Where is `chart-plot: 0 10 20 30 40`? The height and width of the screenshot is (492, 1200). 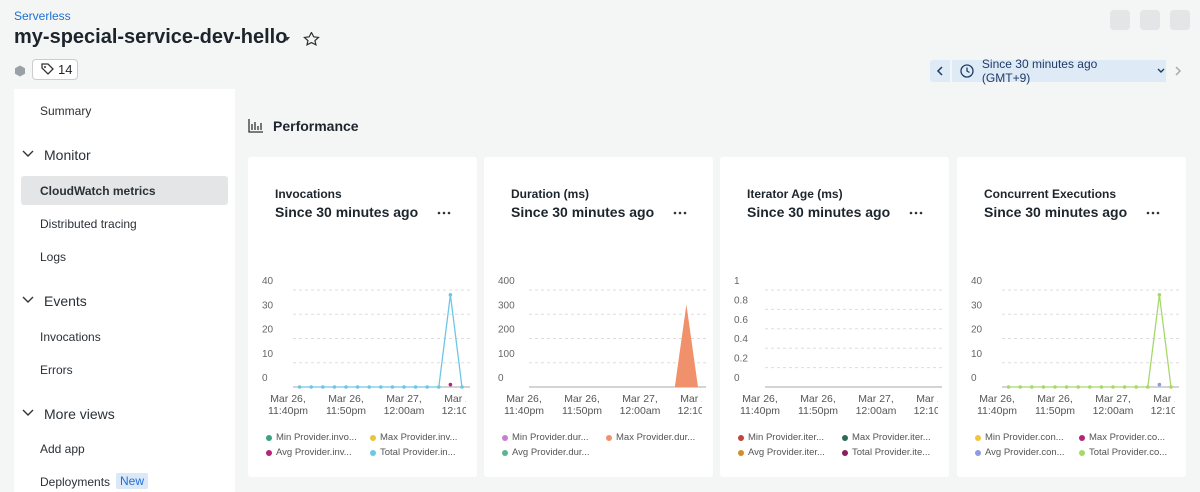
chart-plot: 0 10 20 30 40 is located at coordinates (1075, 300).